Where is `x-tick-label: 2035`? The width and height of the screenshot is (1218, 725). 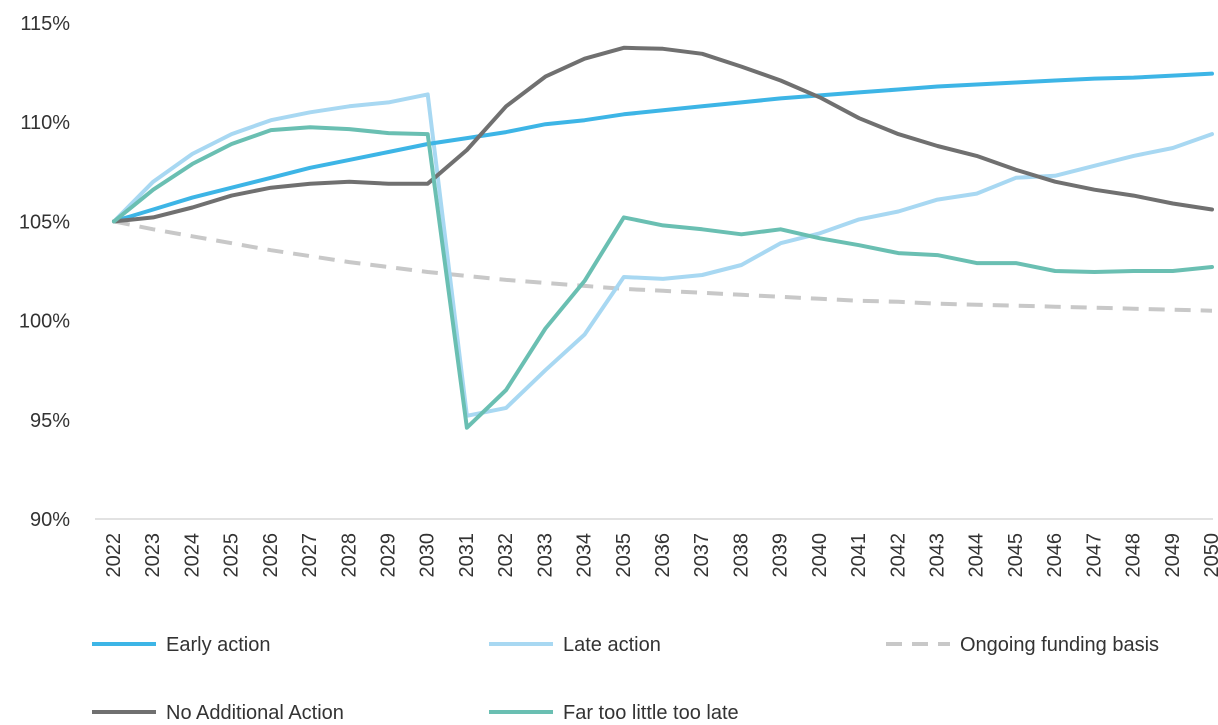 x-tick-label: 2035 is located at coordinates (624, 555).